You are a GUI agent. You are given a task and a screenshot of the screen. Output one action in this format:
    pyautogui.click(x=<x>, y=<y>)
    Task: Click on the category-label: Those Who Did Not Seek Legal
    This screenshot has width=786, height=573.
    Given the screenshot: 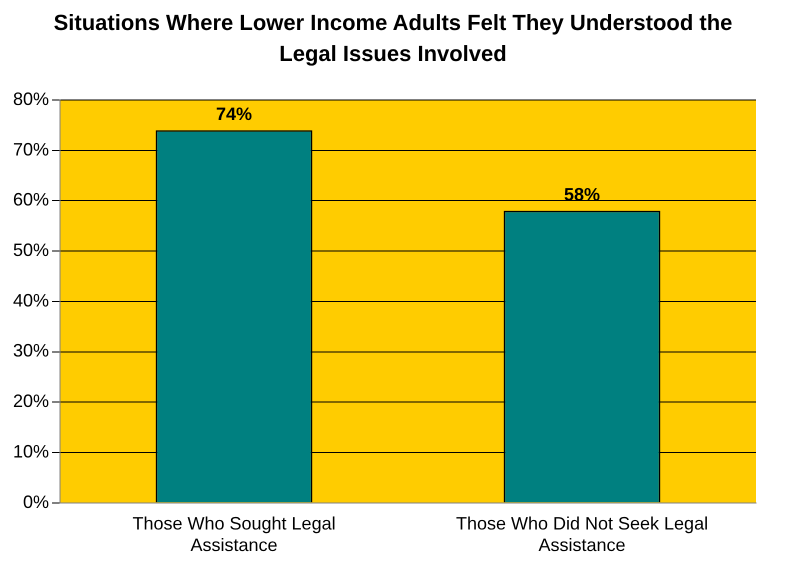 What is the action you would take?
    pyautogui.click(x=582, y=523)
    